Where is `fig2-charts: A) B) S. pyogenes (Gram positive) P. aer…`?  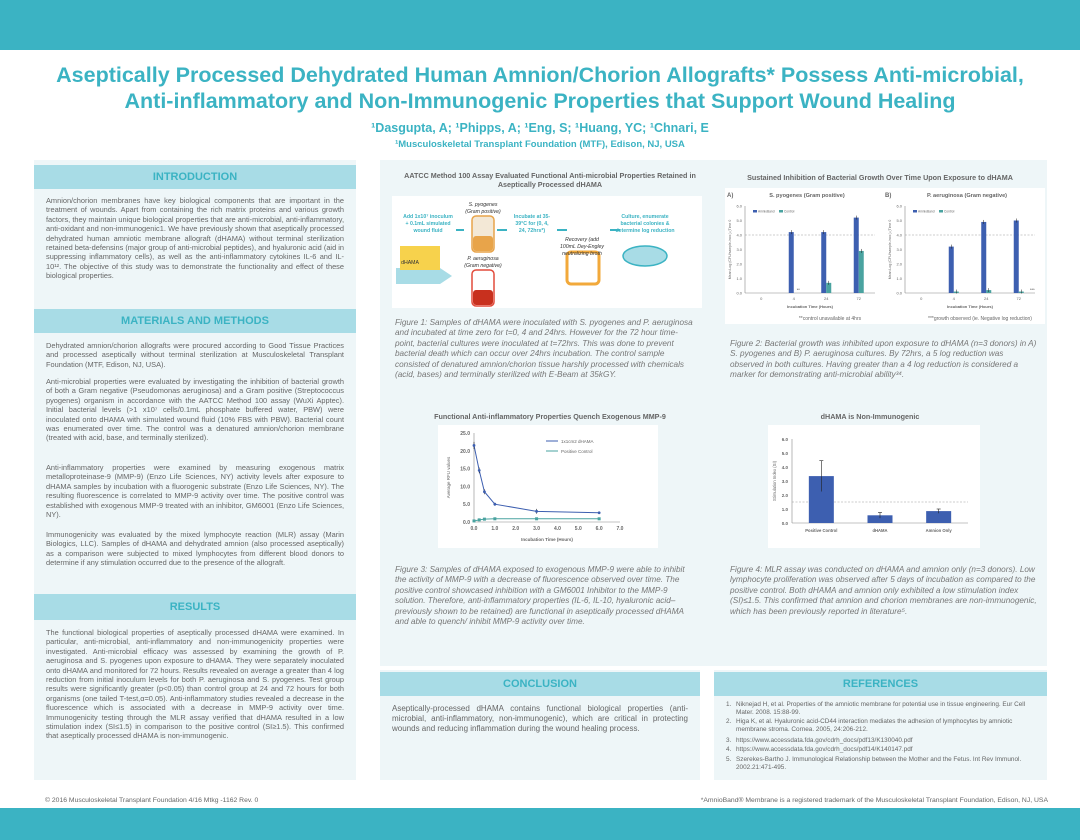
fig2-charts: A) B) S. pyogenes (Gram positive) P. aer… is located at coordinates (885, 256).